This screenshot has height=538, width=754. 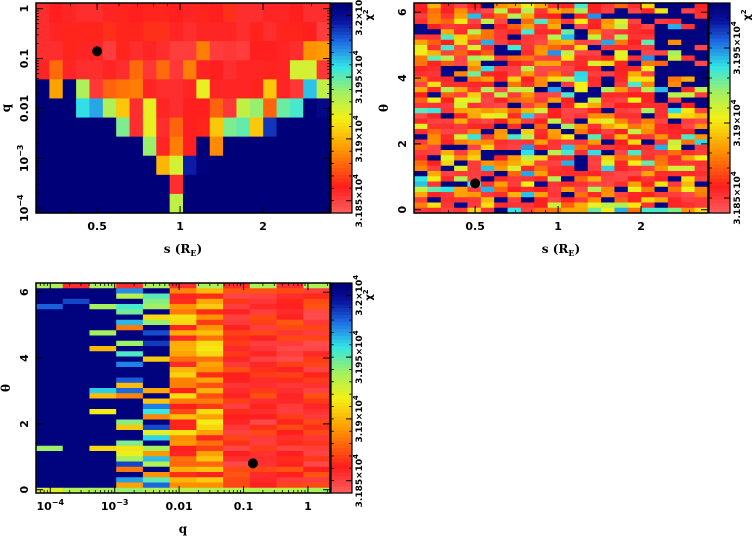 I want to click on best-fit-marker, so click(x=252, y=463).